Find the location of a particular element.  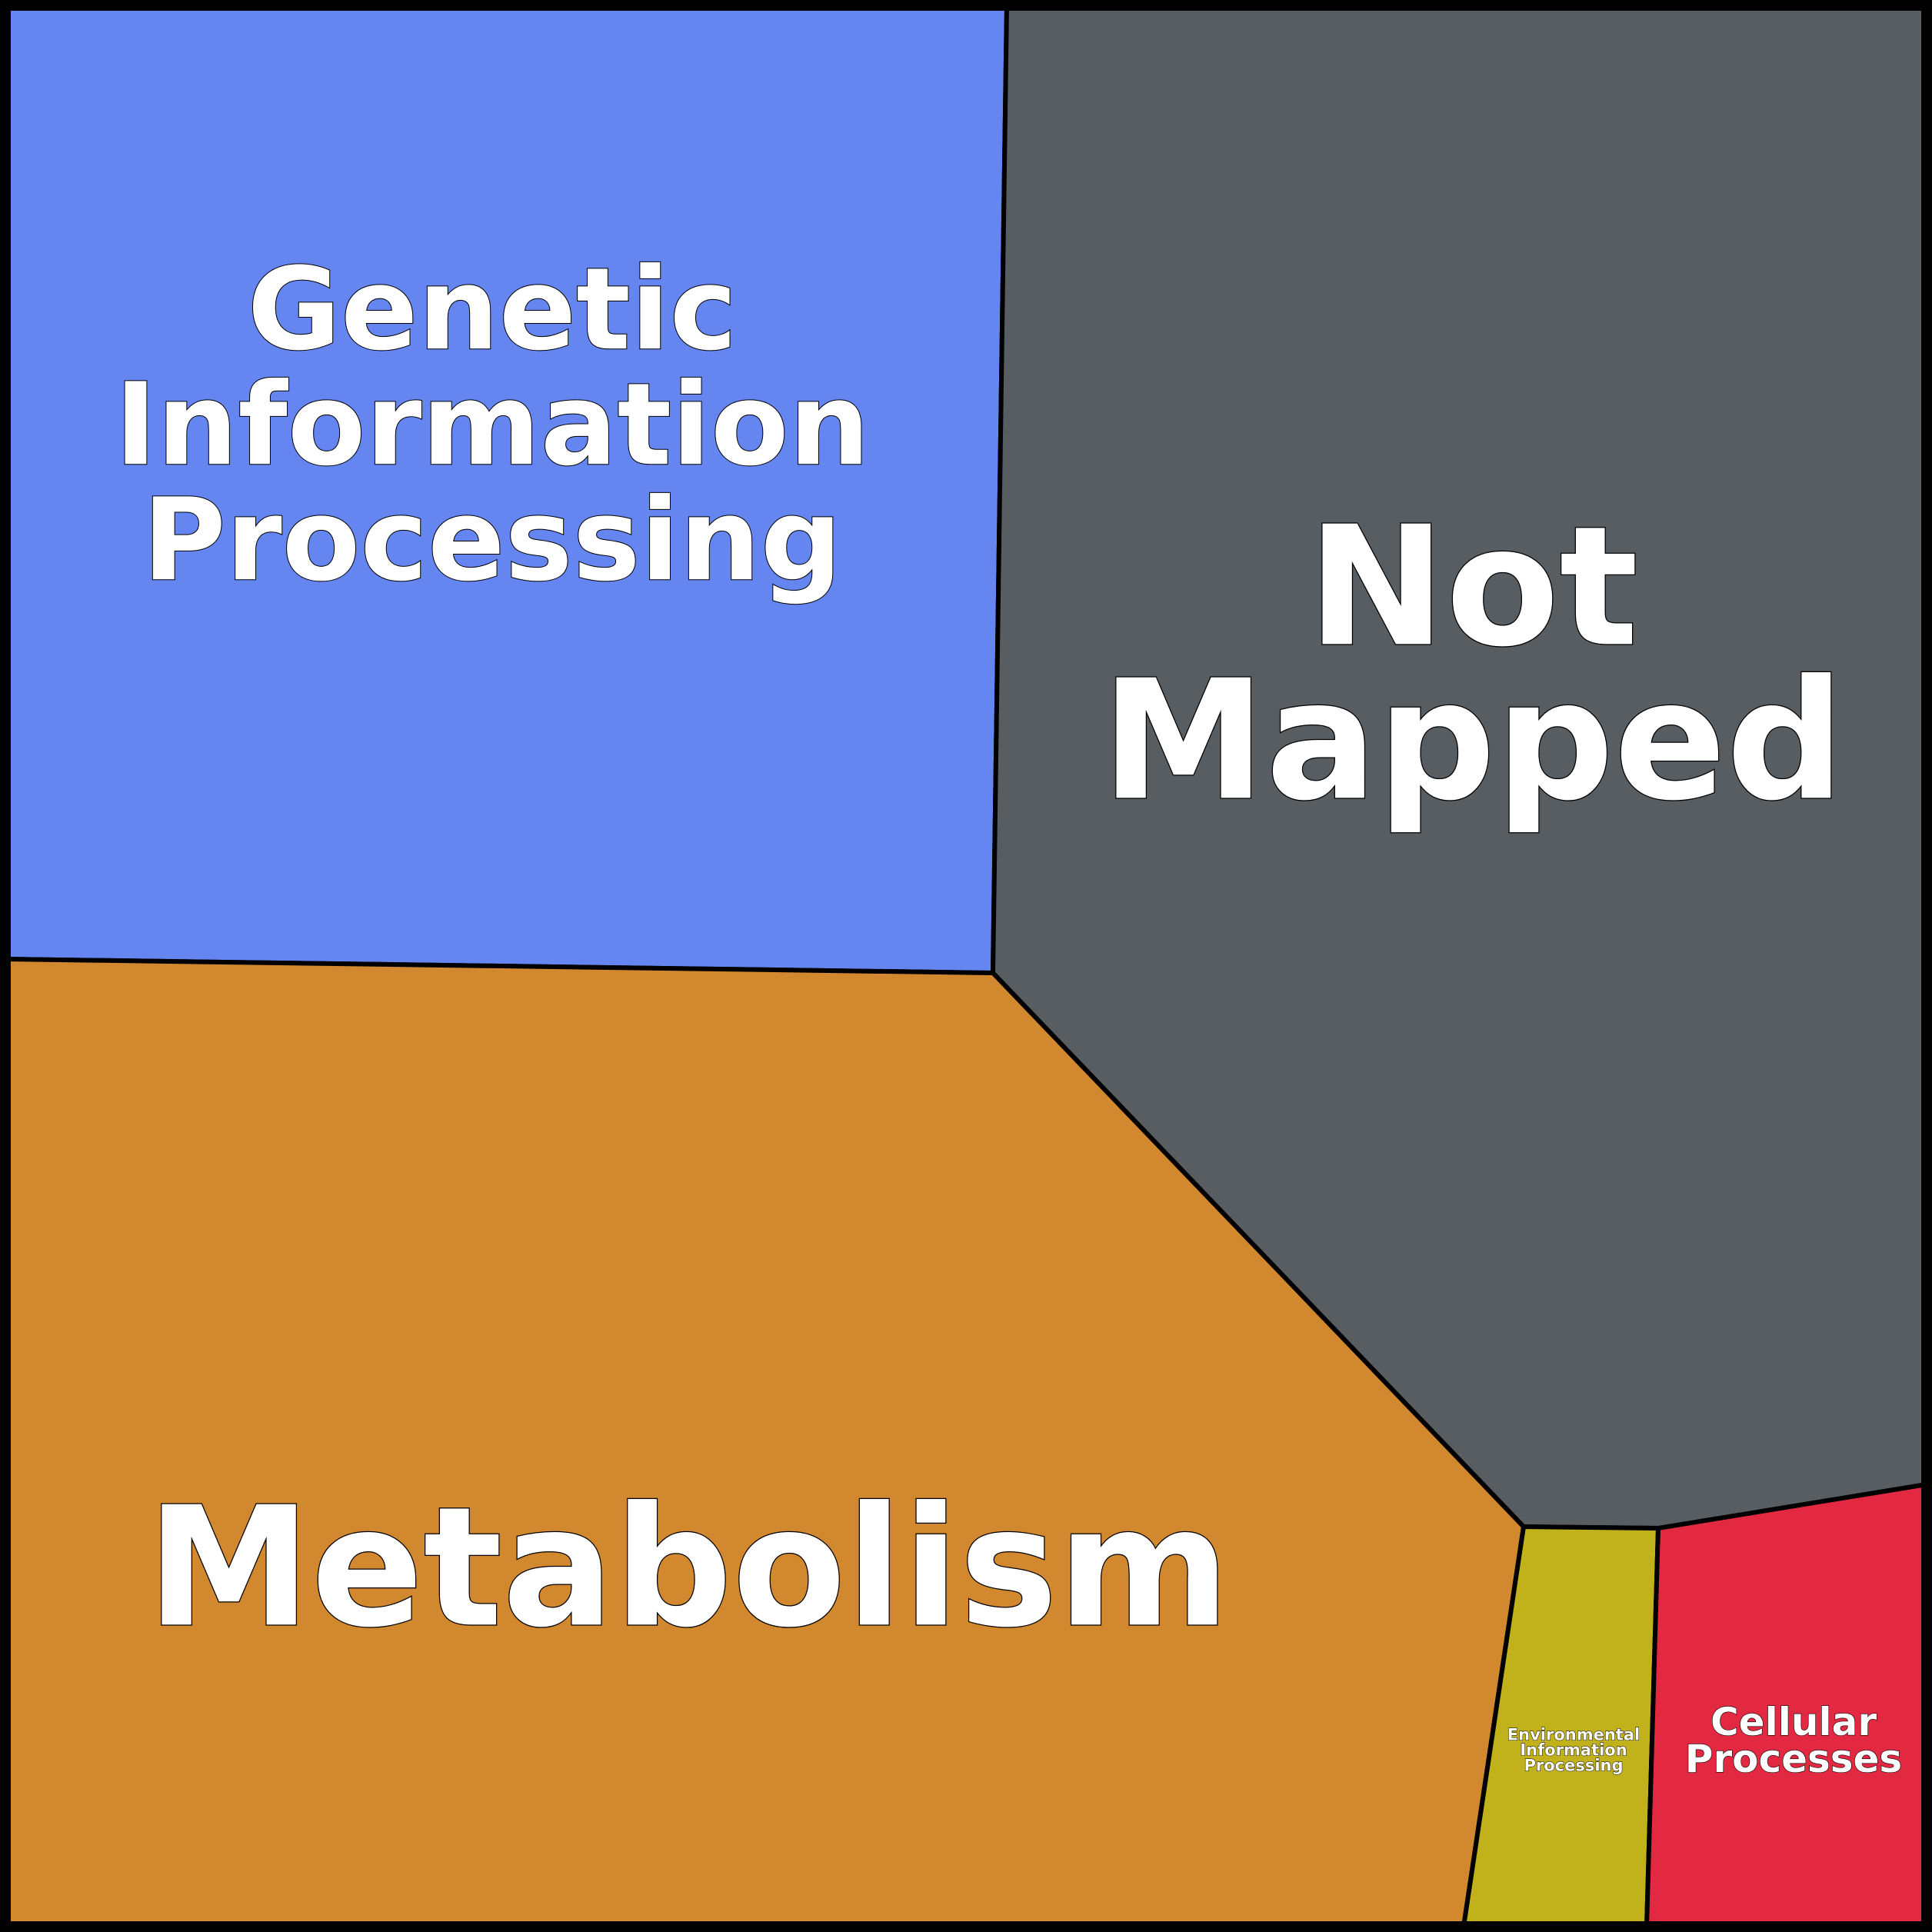

label-environmental-information-processing-line-2: Information is located at coordinates (1573, 1750).